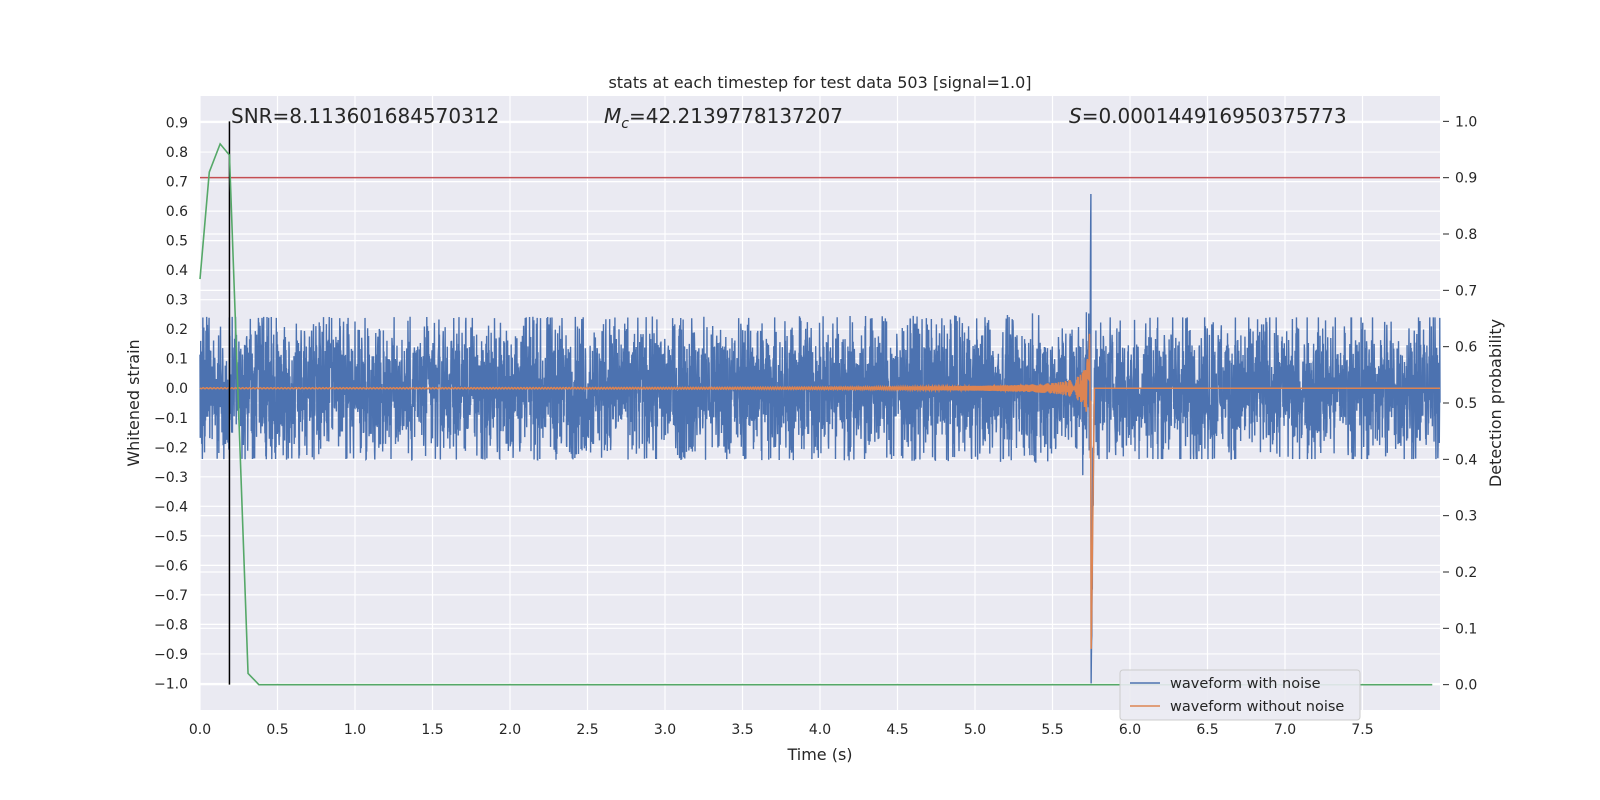 The height and width of the screenshot is (800, 1600). Describe the element at coordinates (1466, 179) in the screenshot. I see `y-right-tick-label: 0.9` at that location.